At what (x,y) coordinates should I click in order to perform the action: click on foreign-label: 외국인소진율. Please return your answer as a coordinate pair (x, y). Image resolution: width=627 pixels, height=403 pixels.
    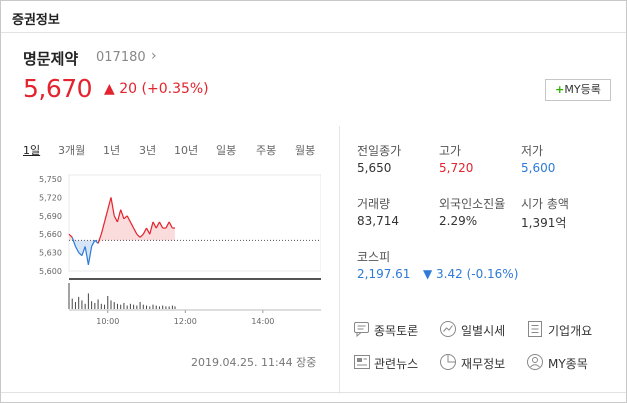
    Looking at the image, I should click on (472, 204).